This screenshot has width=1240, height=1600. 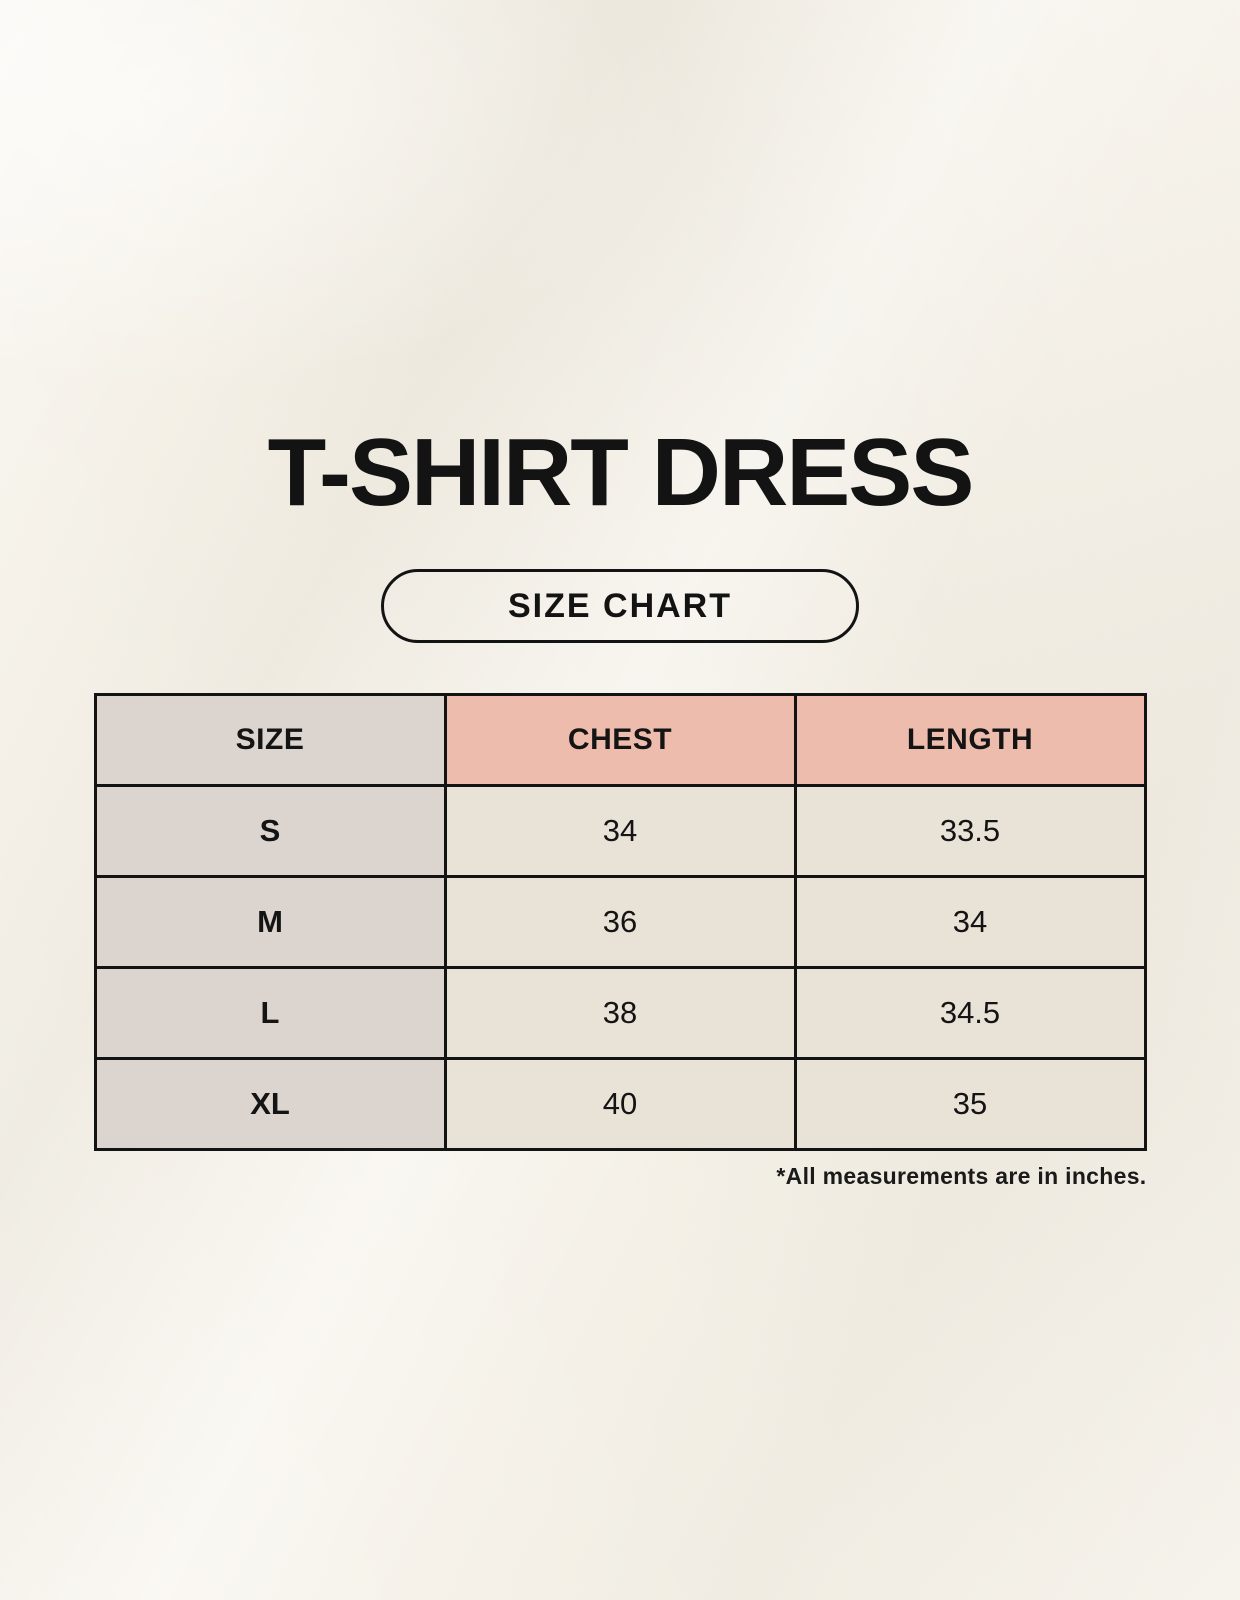 What do you see at coordinates (970, 740) in the screenshot?
I see `column-header-length: LENGTH` at bounding box center [970, 740].